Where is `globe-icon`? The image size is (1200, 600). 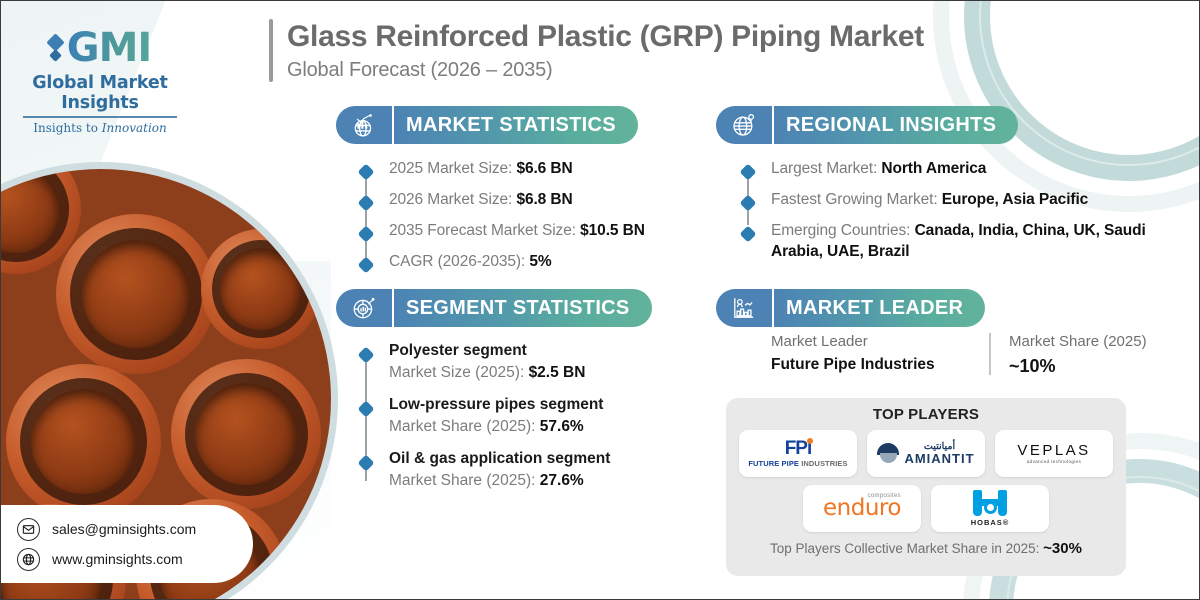 globe-icon is located at coordinates (28, 559).